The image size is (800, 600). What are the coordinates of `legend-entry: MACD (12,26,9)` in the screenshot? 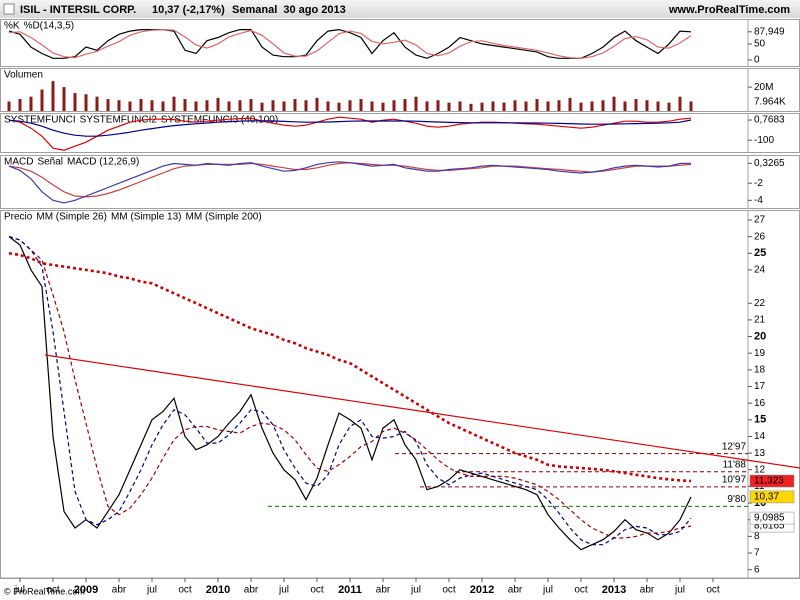 It's located at (103, 162).